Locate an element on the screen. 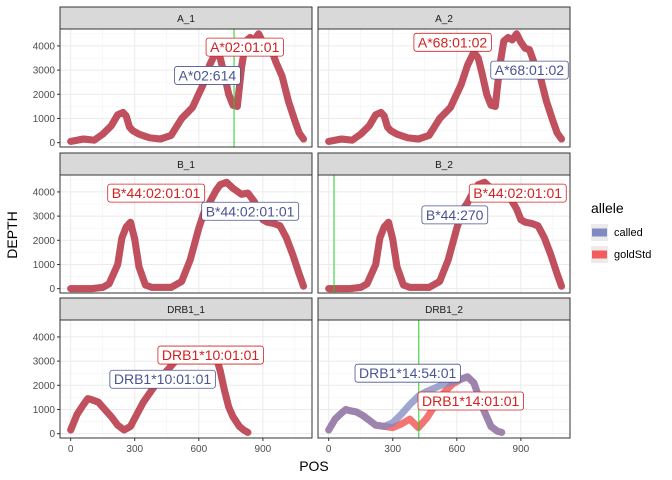  allele-label-called: DRB1*14:54:01 is located at coordinates (407, 373).